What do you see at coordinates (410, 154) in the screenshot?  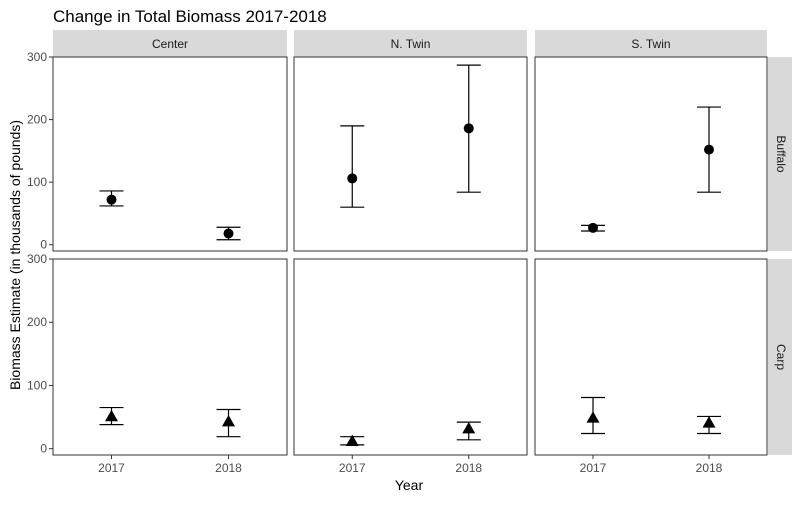 I see `panel-buffalo-n-twin` at bounding box center [410, 154].